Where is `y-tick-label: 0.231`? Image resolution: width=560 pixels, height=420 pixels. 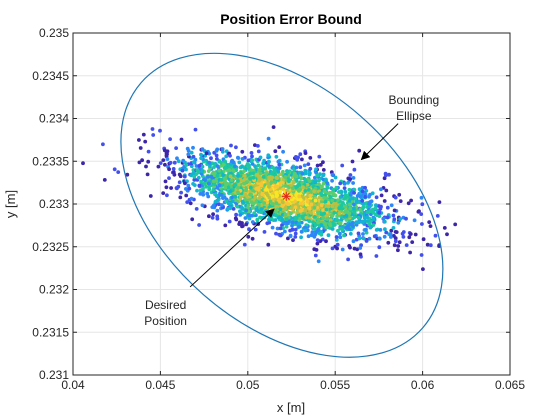
y-tick-label: 0.231 is located at coordinates (54, 375).